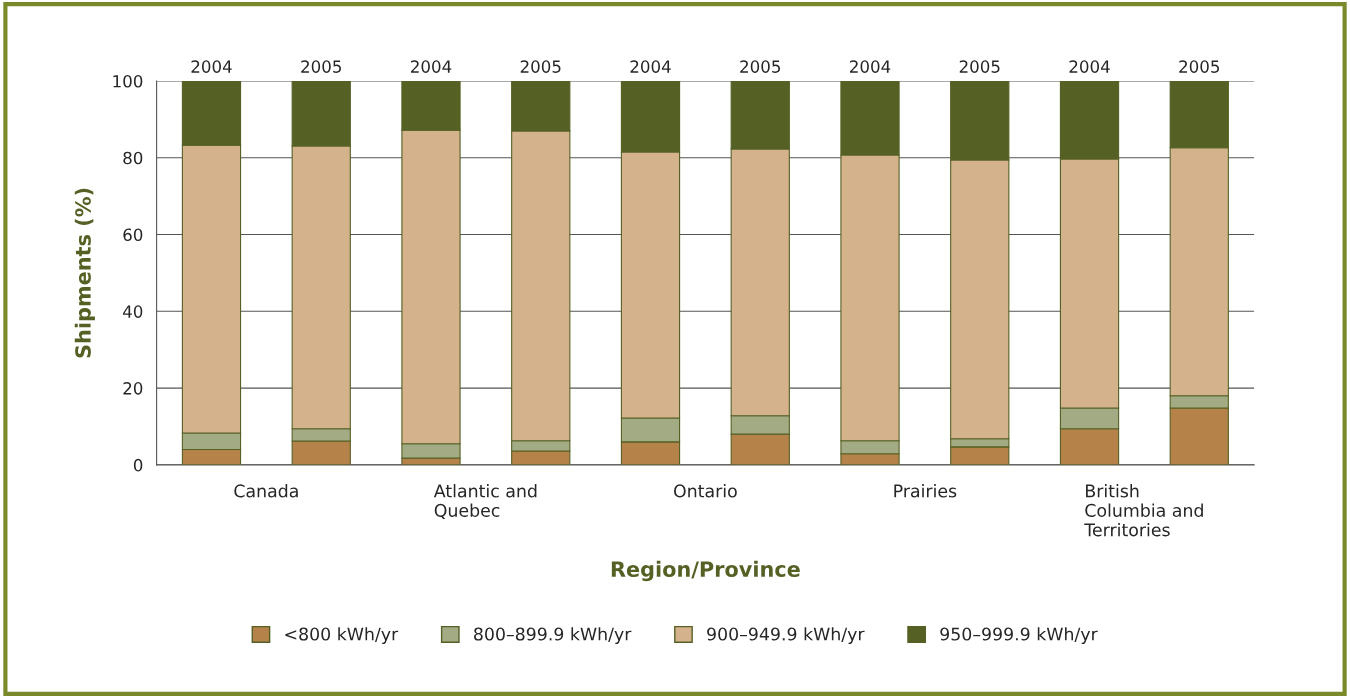 This screenshot has height=698, width=1350. Describe the element at coordinates (1019, 635) in the screenshot. I see `legend-label: 950–999.9 kWh/yr` at that location.